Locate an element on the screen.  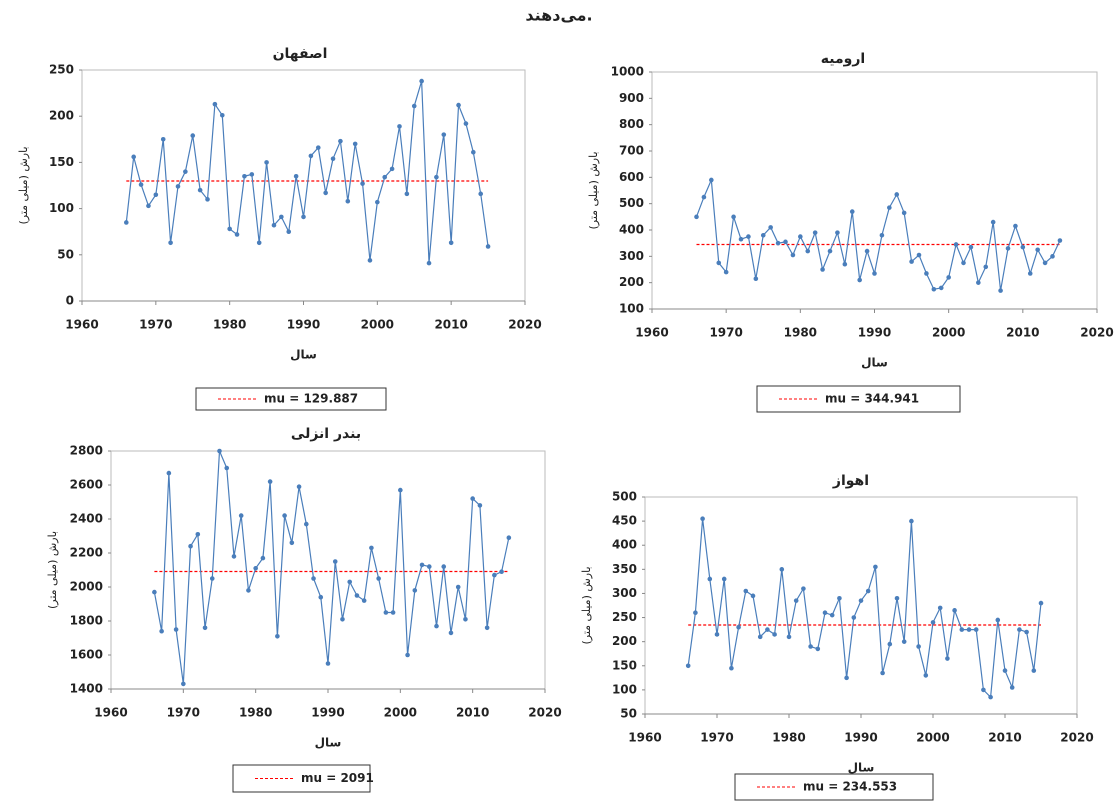
x-tick-label: 1970 is located at coordinates (155, 325).